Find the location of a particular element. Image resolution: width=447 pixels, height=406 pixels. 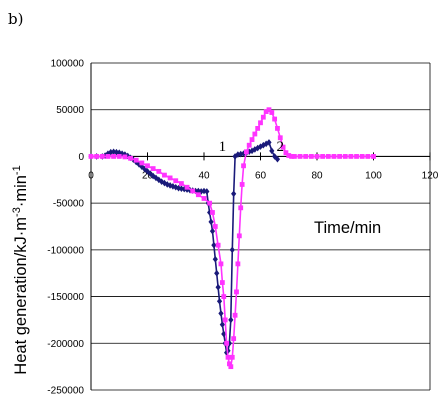

x-tick-label: 60 is located at coordinates (261, 175).